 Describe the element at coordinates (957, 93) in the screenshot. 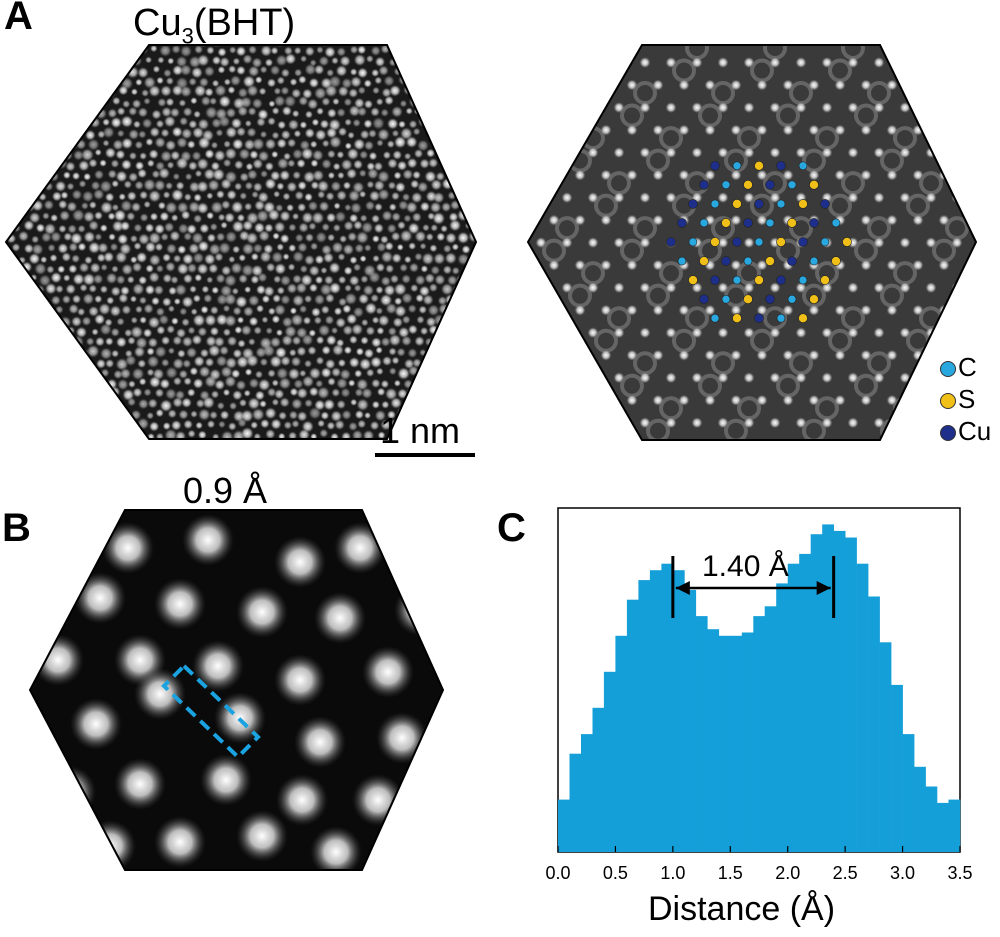

I see `sim-ring` at that location.